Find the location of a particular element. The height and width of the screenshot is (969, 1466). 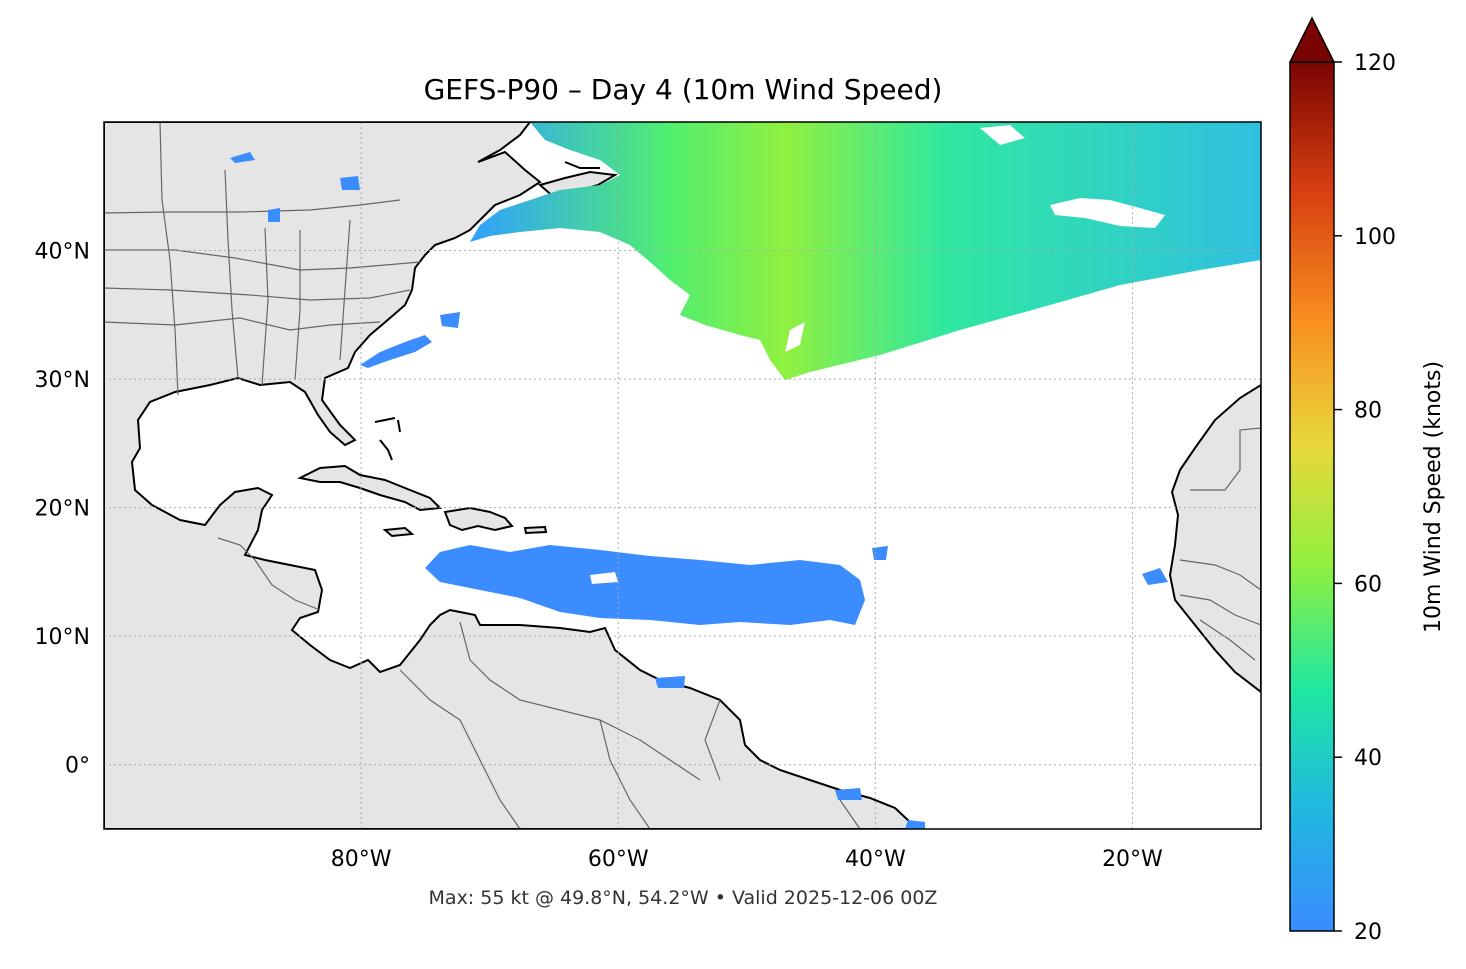

colorbar-extend-arrow is located at coordinates (1312, 39).